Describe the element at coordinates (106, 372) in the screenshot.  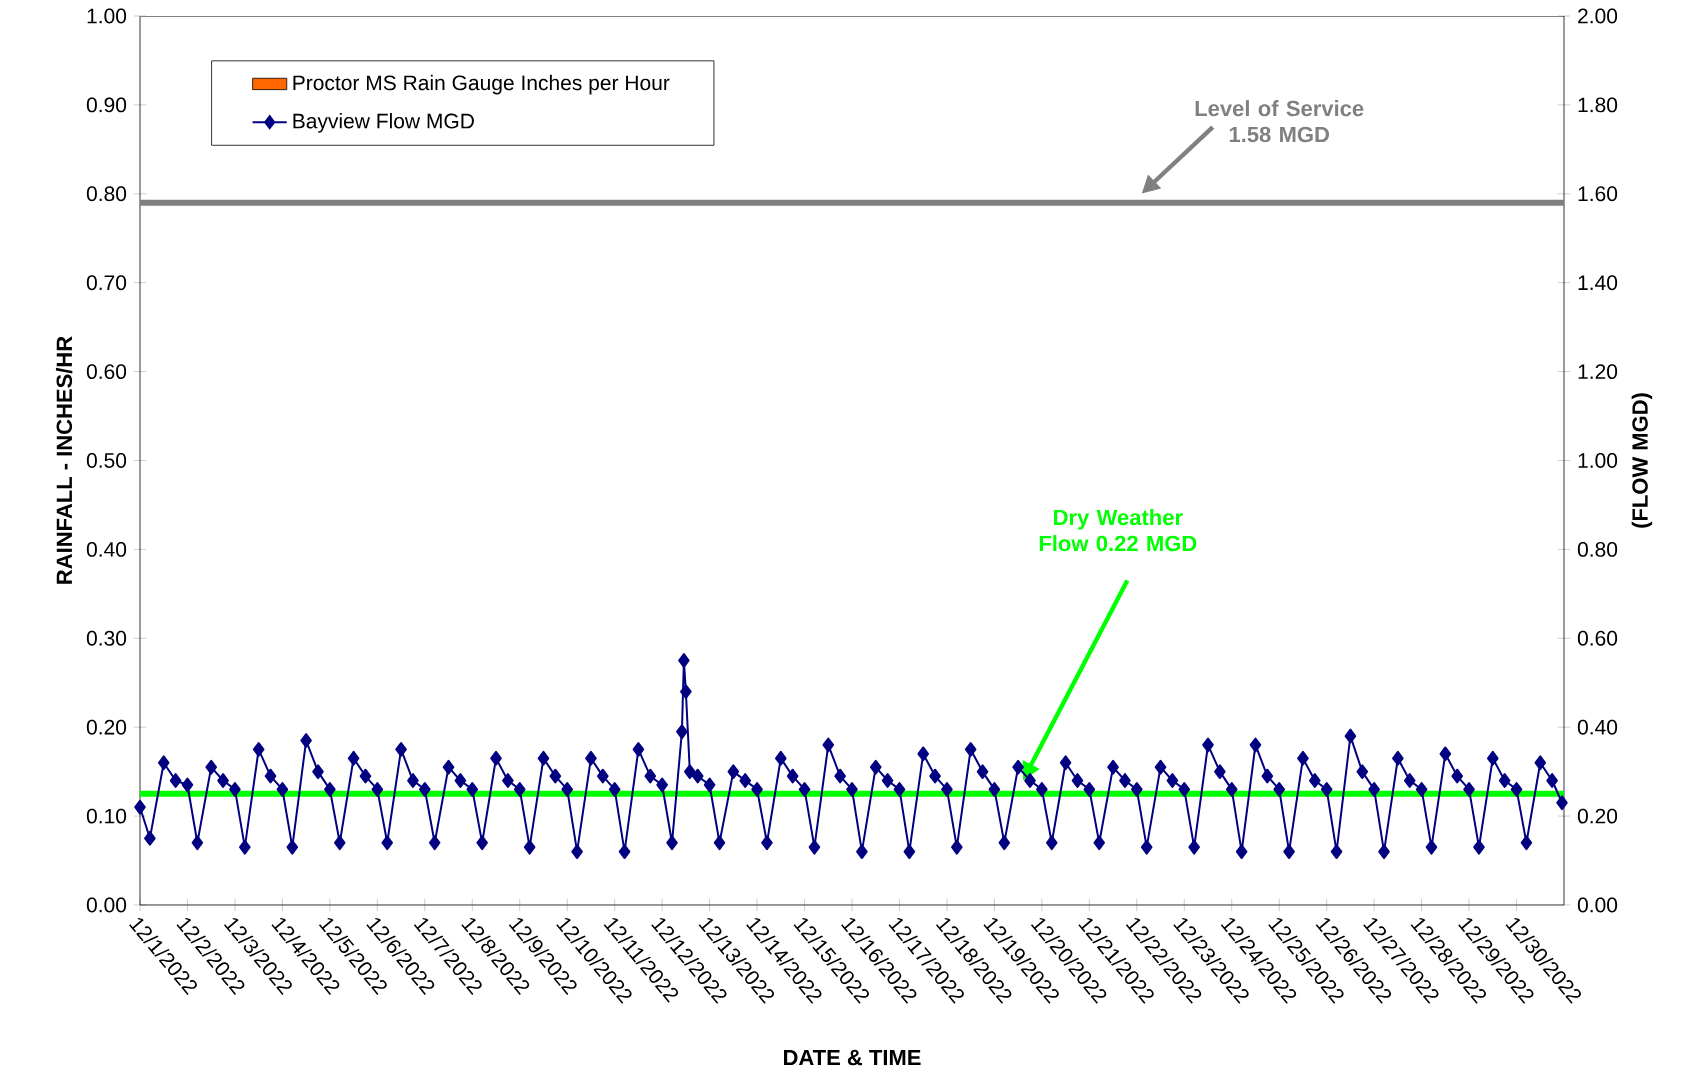
I see `y-tick-label: 0.60` at that location.